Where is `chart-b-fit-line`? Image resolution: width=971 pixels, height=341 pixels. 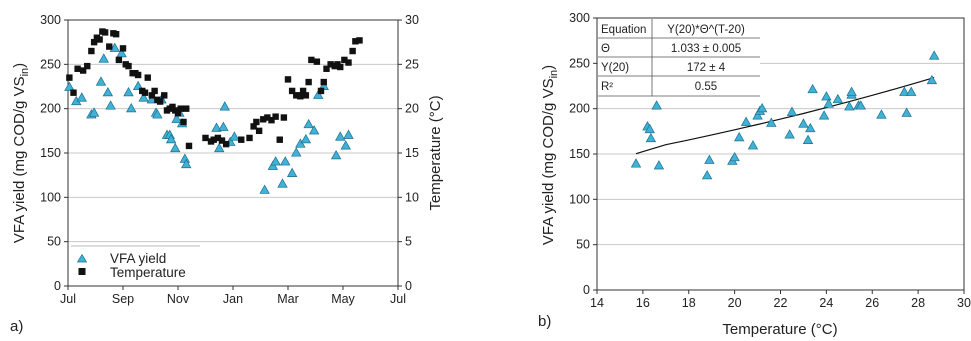
chart-b-fit-line is located at coordinates (785, 116).